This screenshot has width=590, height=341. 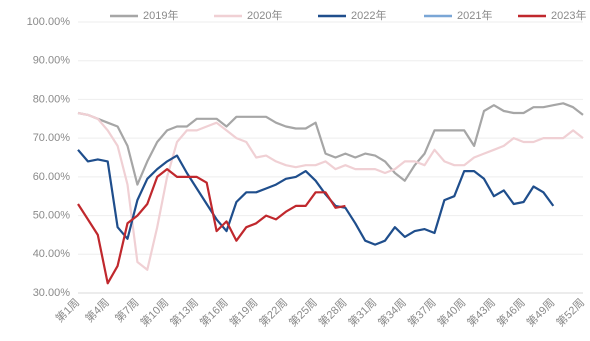 What do you see at coordinates (392, 312) in the screenshot?
I see `x-tick-label: 第34周` at bounding box center [392, 312].